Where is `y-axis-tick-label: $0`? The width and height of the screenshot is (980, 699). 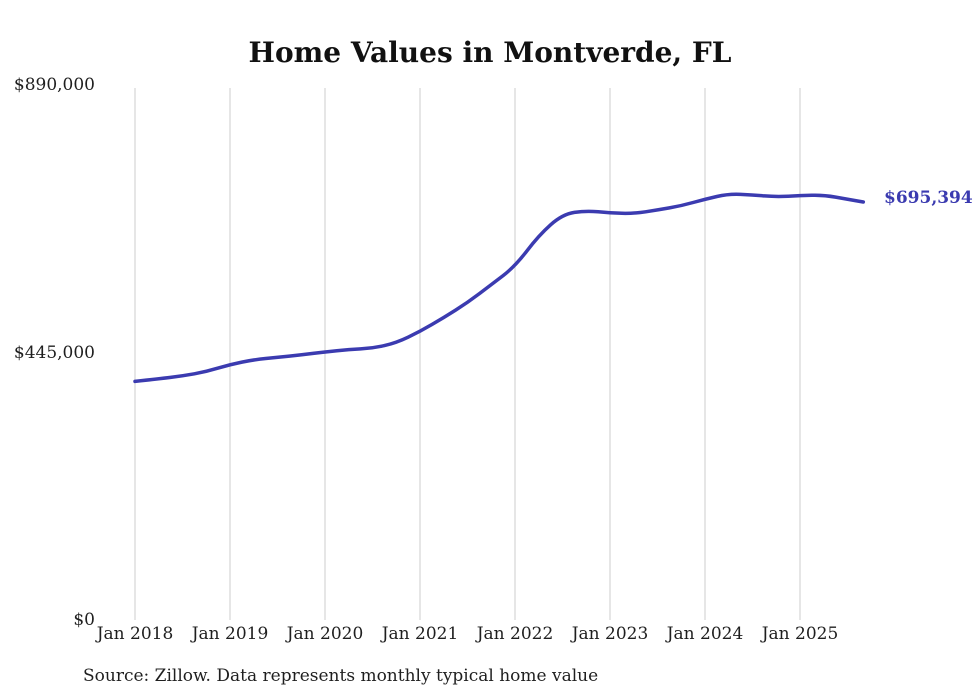
y-axis-tick-label: $0 is located at coordinates (84, 620).